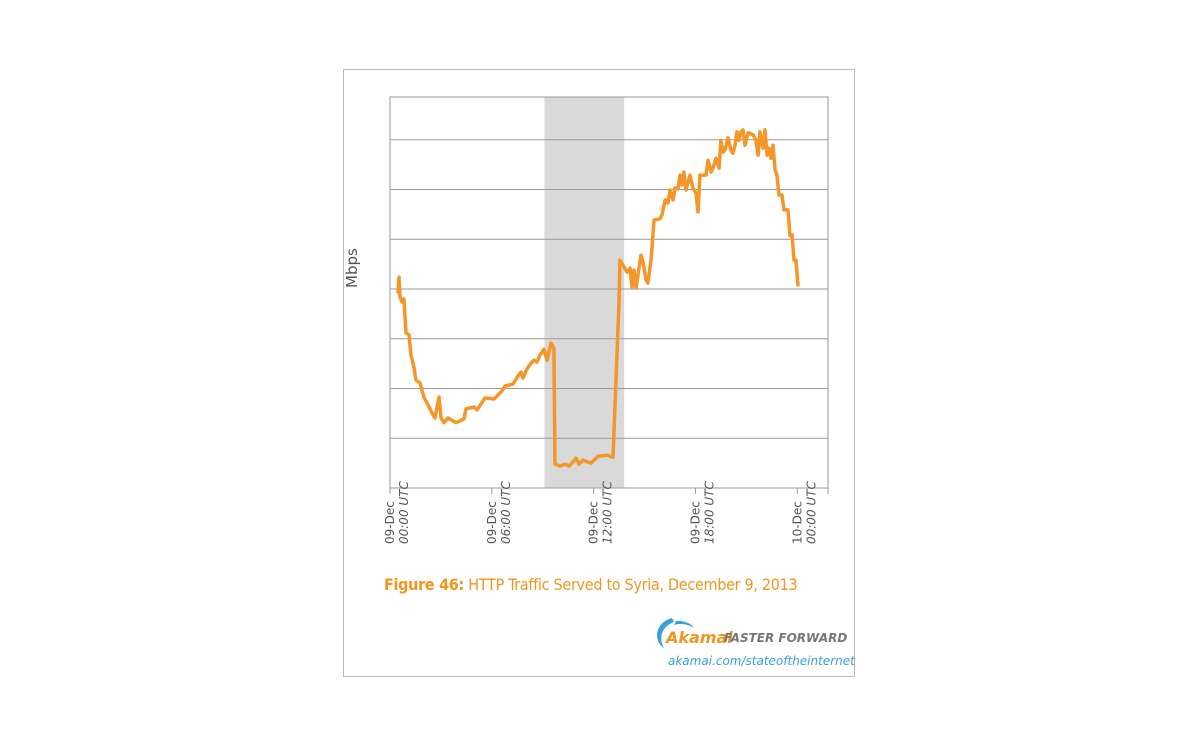 The width and height of the screenshot is (1200, 750). Describe the element at coordinates (352, 268) in the screenshot. I see `y-axis-label: Mbps` at that location.